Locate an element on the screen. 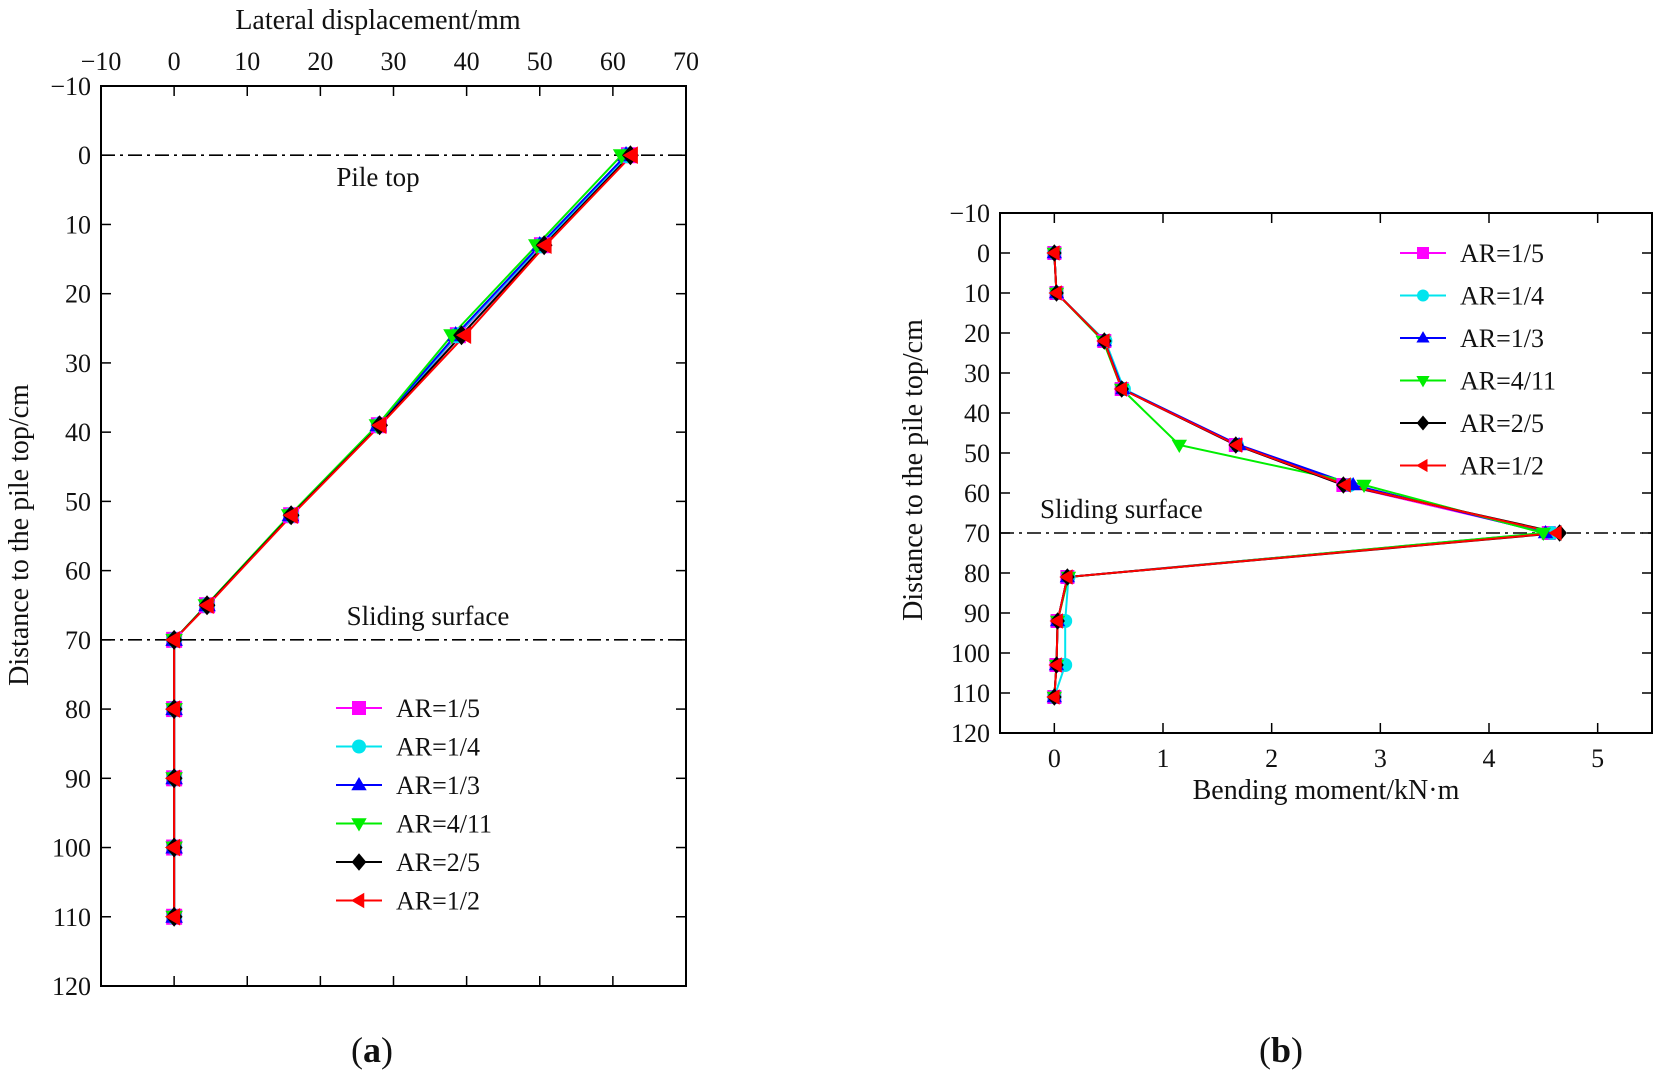 This screenshot has height=1080, width=1668. y-tick-label: −10 is located at coordinates (969, 213).